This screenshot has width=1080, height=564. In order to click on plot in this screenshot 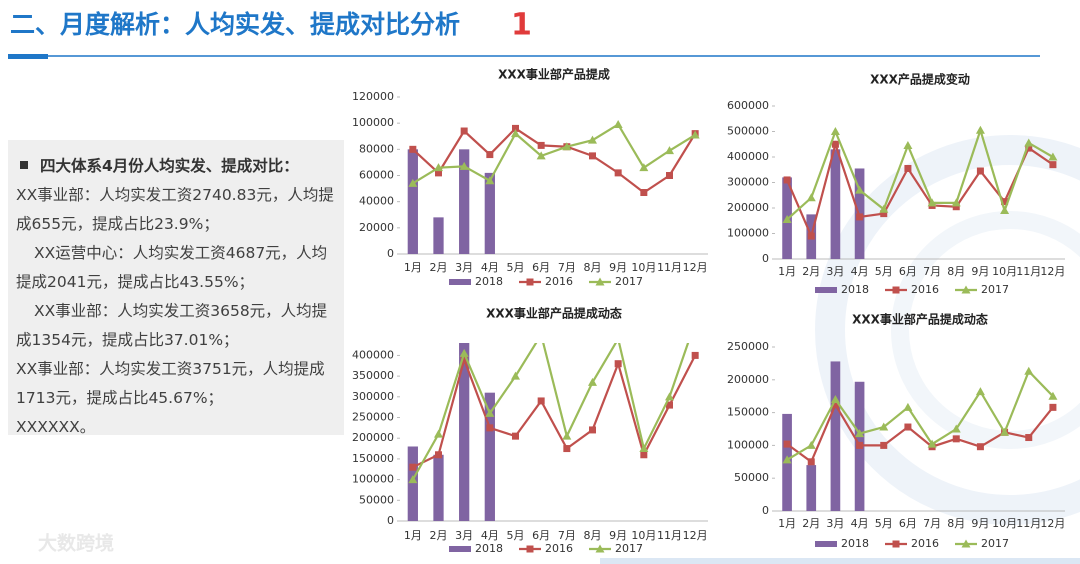, I will do `click(553, 419)`.